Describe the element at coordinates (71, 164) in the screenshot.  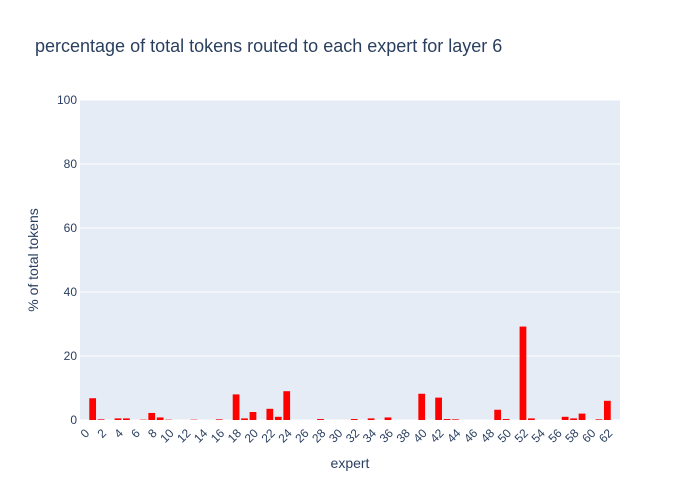
I see `y-tick-label: 80` at that location.